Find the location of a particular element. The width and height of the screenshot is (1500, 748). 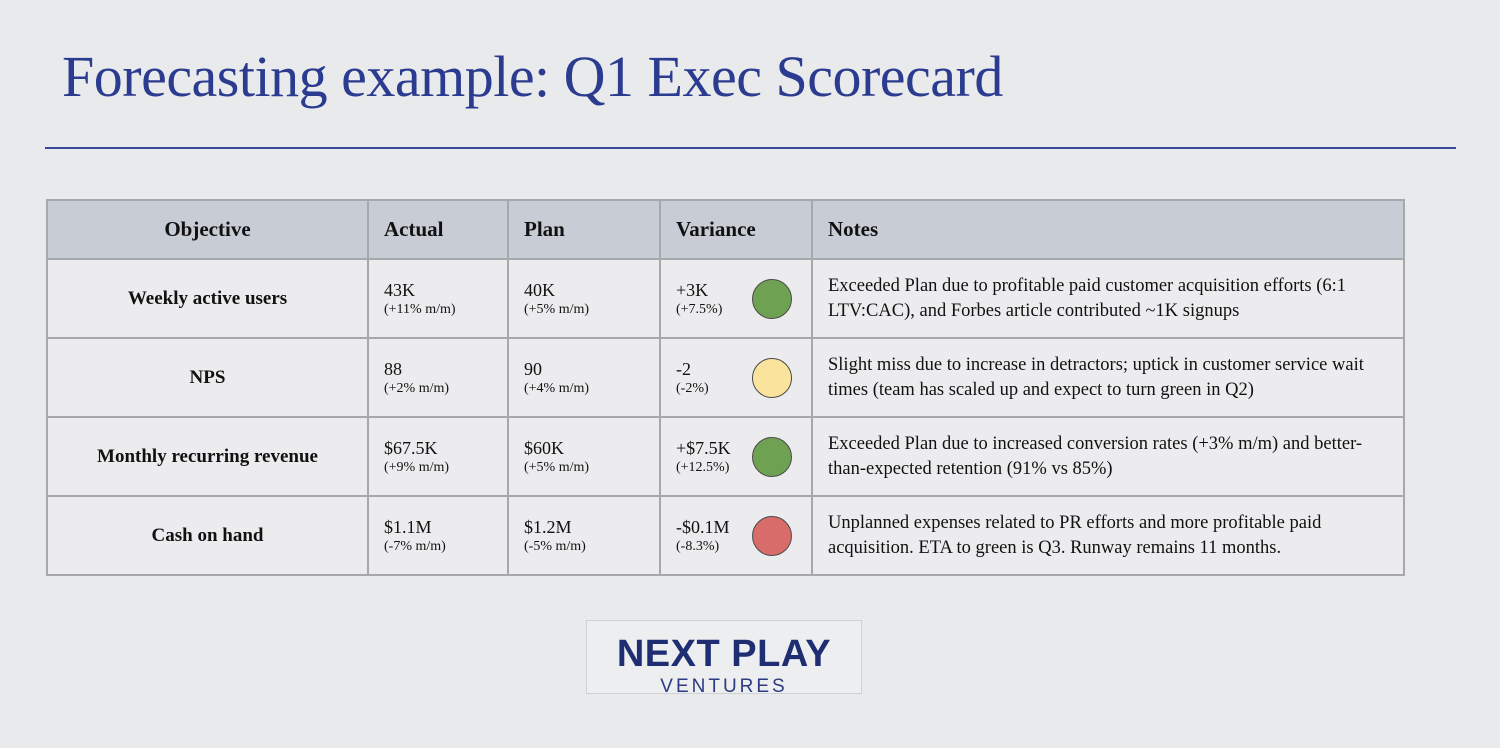

status-indicator-red is located at coordinates (772, 535).